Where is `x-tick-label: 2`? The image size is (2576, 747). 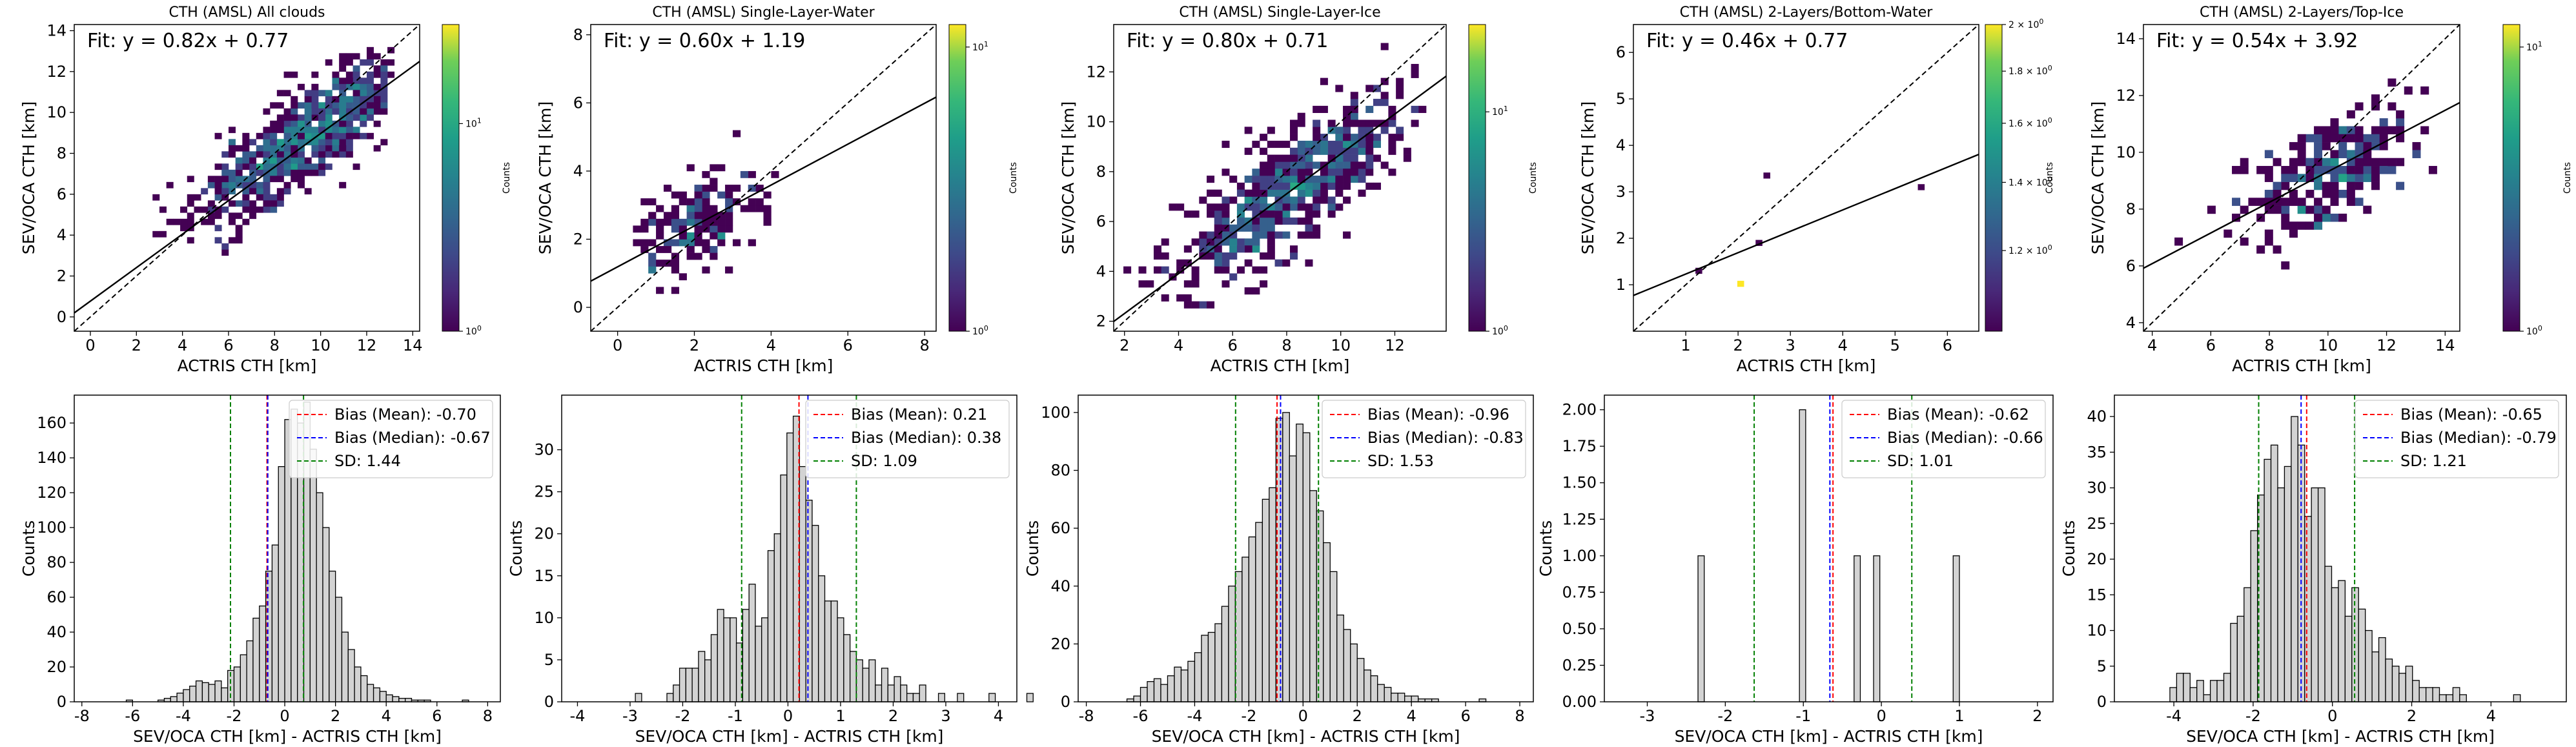
x-tick-label: 2 is located at coordinates (893, 716).